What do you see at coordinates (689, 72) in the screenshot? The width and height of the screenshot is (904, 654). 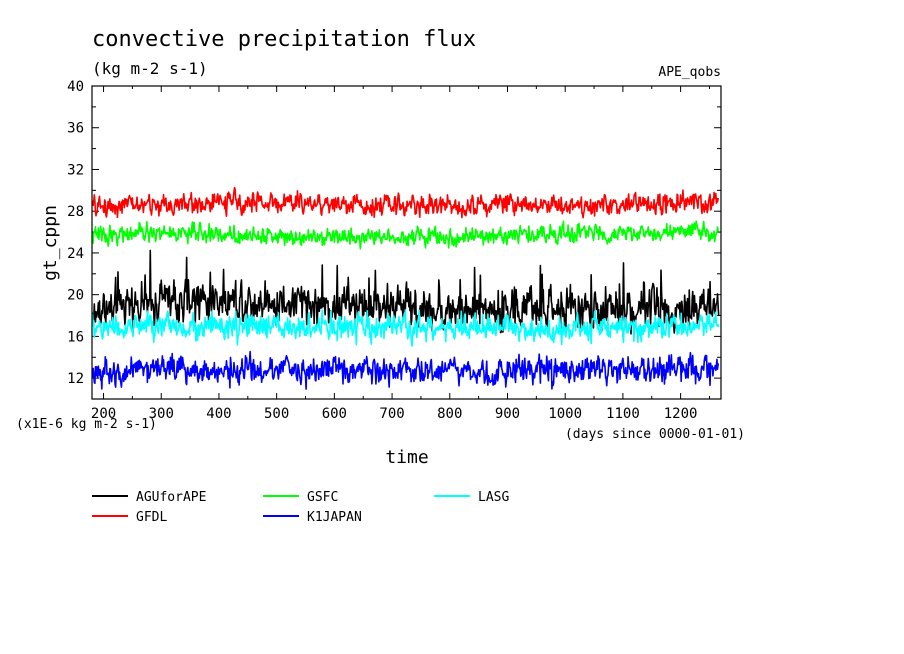 I see `dataset-tag: APE_qobs` at bounding box center [689, 72].